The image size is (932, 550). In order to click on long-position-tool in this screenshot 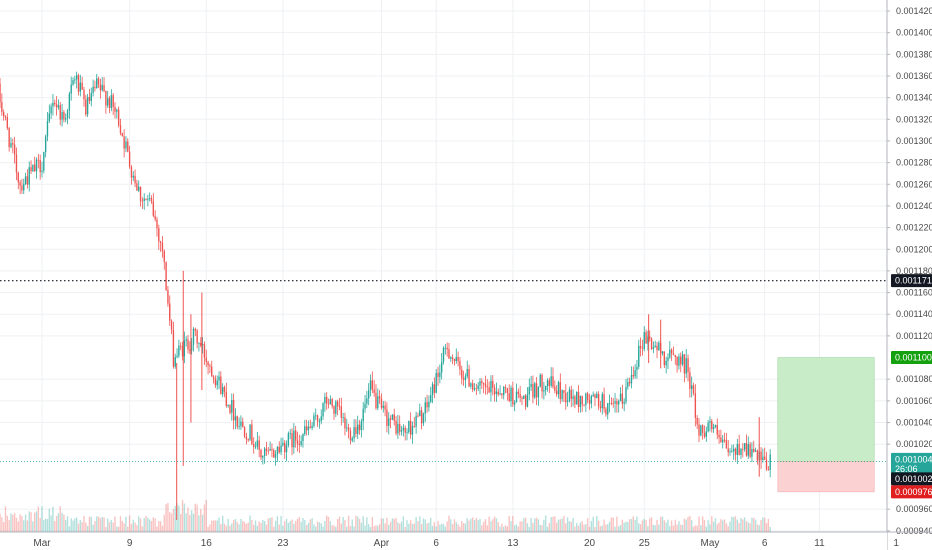, I will do `click(826, 425)`.